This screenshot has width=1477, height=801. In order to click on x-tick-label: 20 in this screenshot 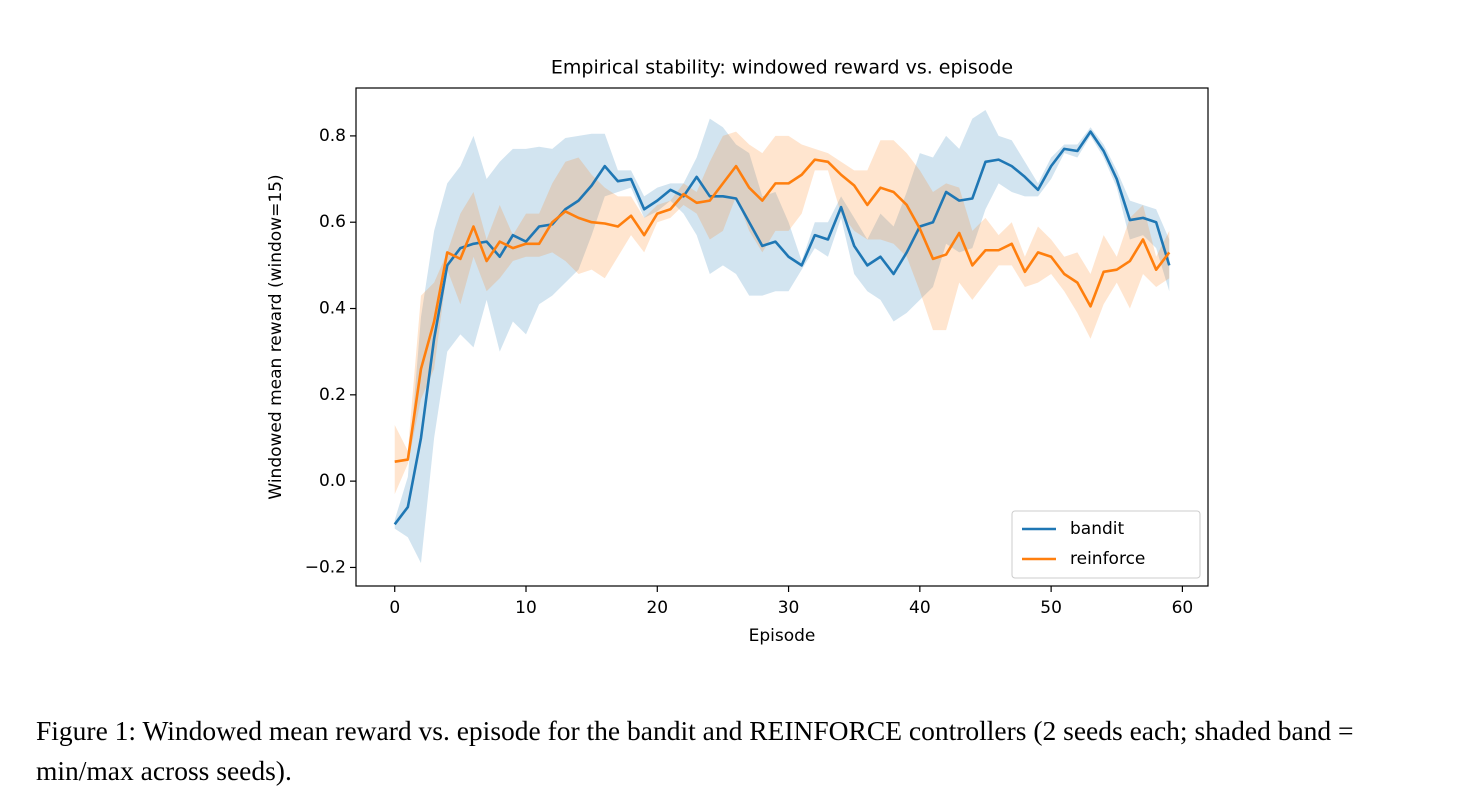, I will do `click(657, 608)`.